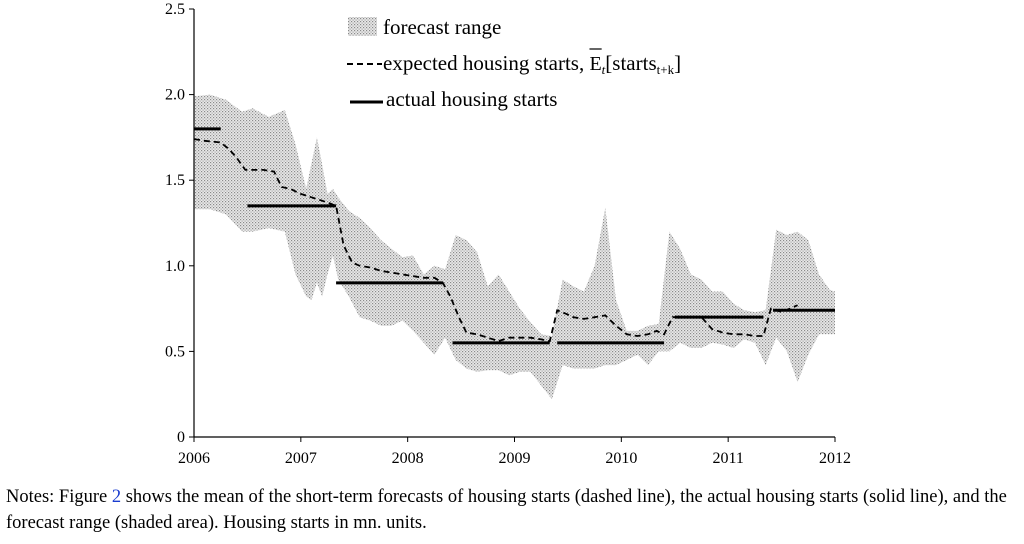 This screenshot has height=544, width=1024. I want to click on expectation-symbol: E, so click(595, 64).